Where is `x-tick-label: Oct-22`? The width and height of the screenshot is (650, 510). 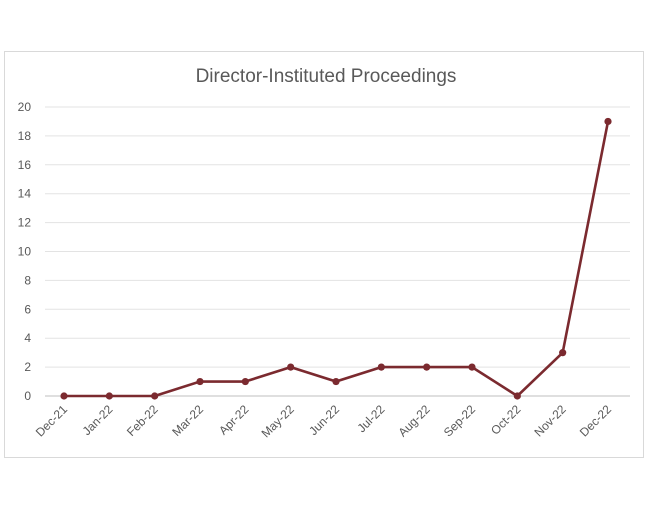
x-tick-label: Oct-22 is located at coordinates (506, 420).